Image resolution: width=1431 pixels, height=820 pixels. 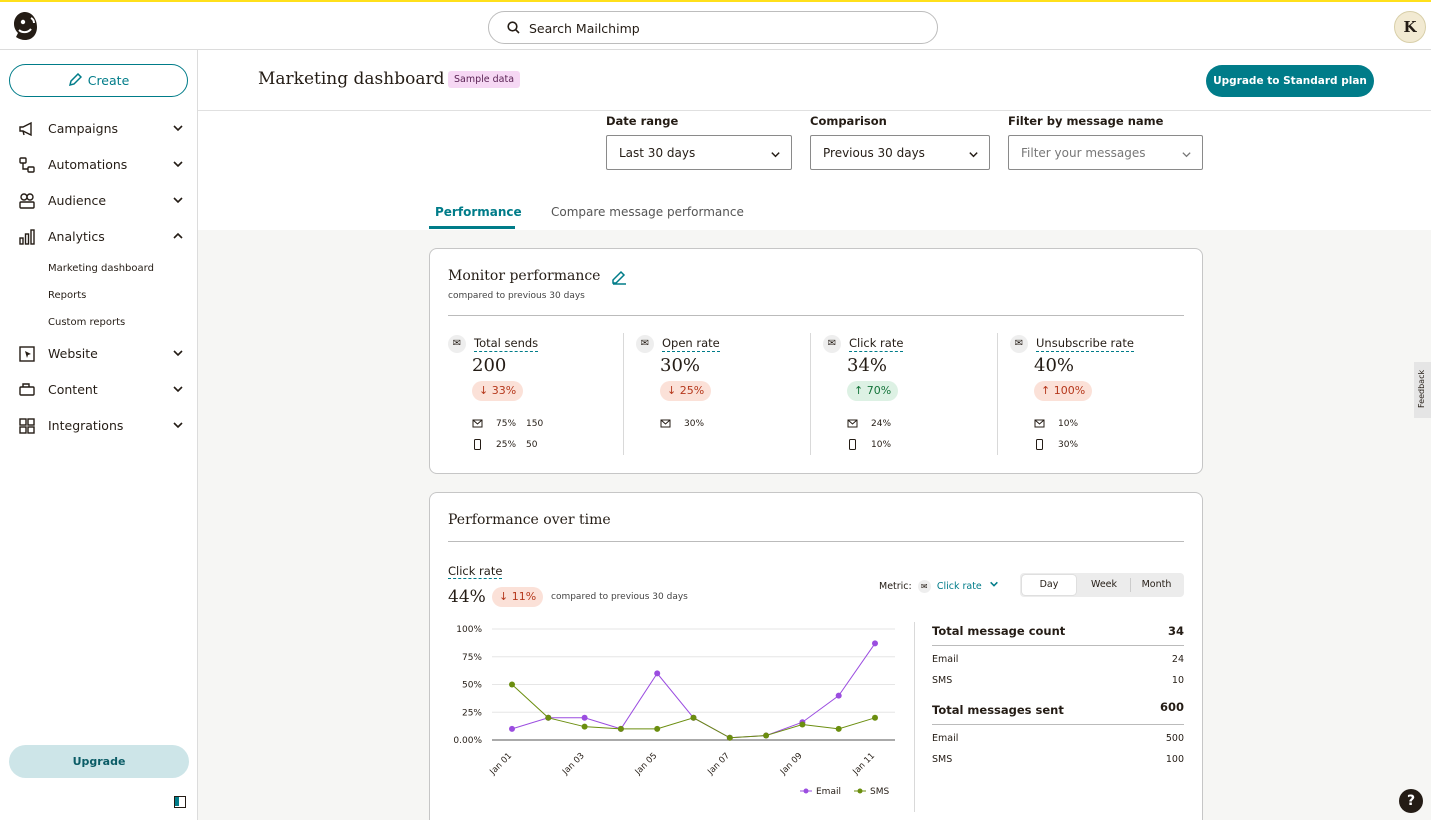 I want to click on automation-icon, so click(x=27, y=165).